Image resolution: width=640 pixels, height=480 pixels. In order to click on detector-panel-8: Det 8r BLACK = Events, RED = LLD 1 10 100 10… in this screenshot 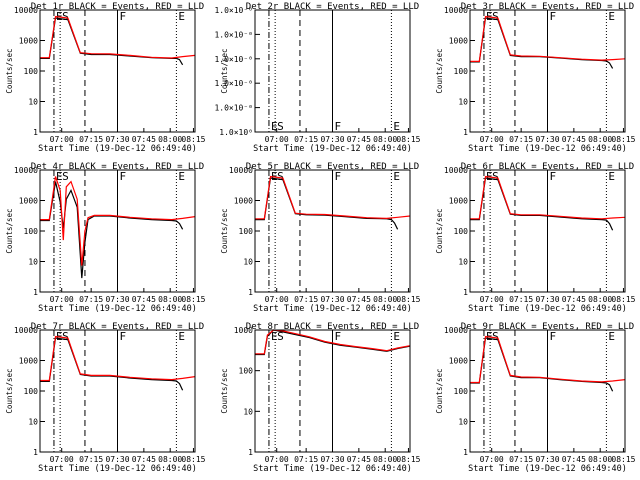, I will do `click(320, 398)`.